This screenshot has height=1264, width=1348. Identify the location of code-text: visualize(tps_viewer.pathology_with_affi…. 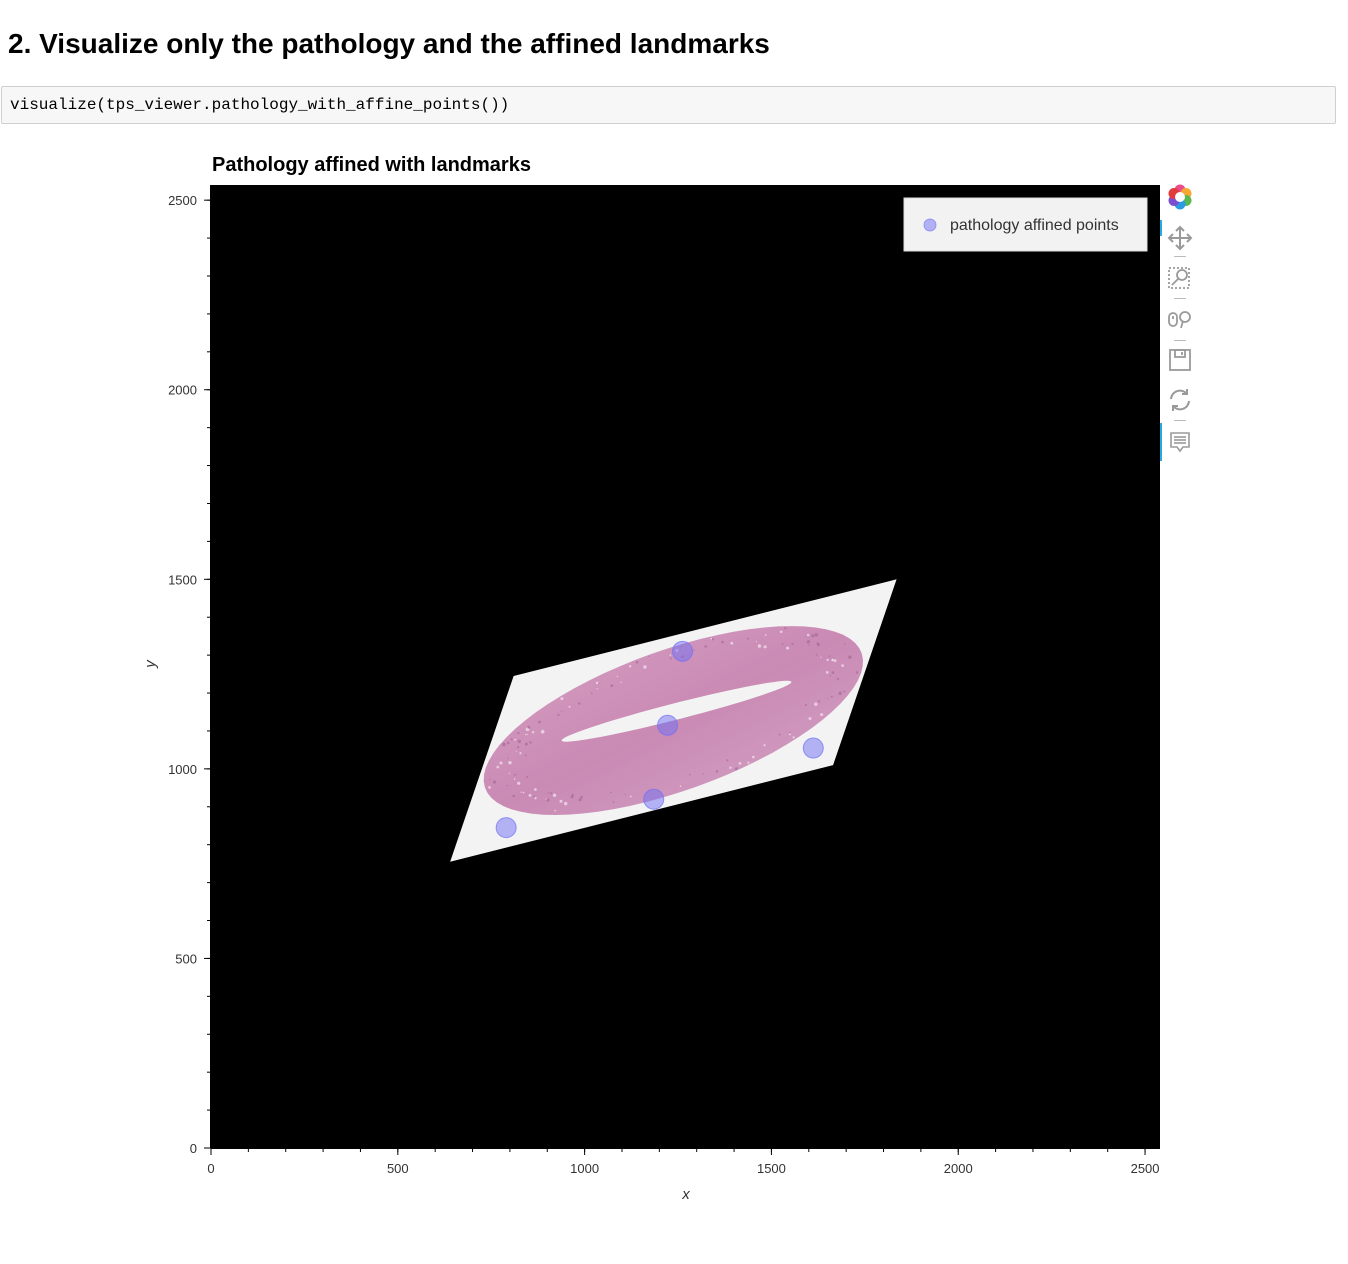
(260, 105).